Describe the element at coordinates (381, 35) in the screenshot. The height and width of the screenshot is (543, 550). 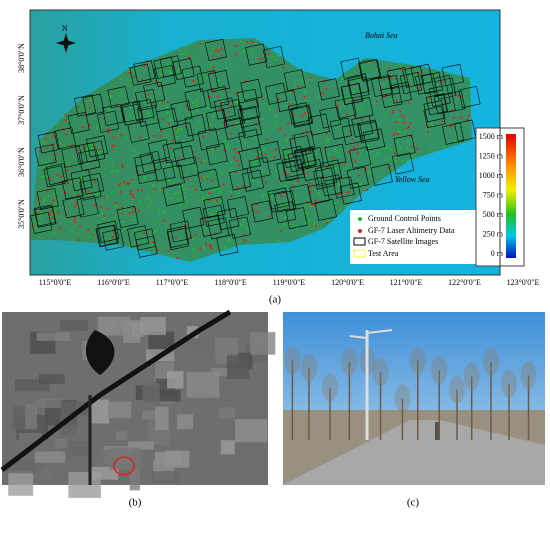
I see `sea-label: Bohai Sea` at that location.